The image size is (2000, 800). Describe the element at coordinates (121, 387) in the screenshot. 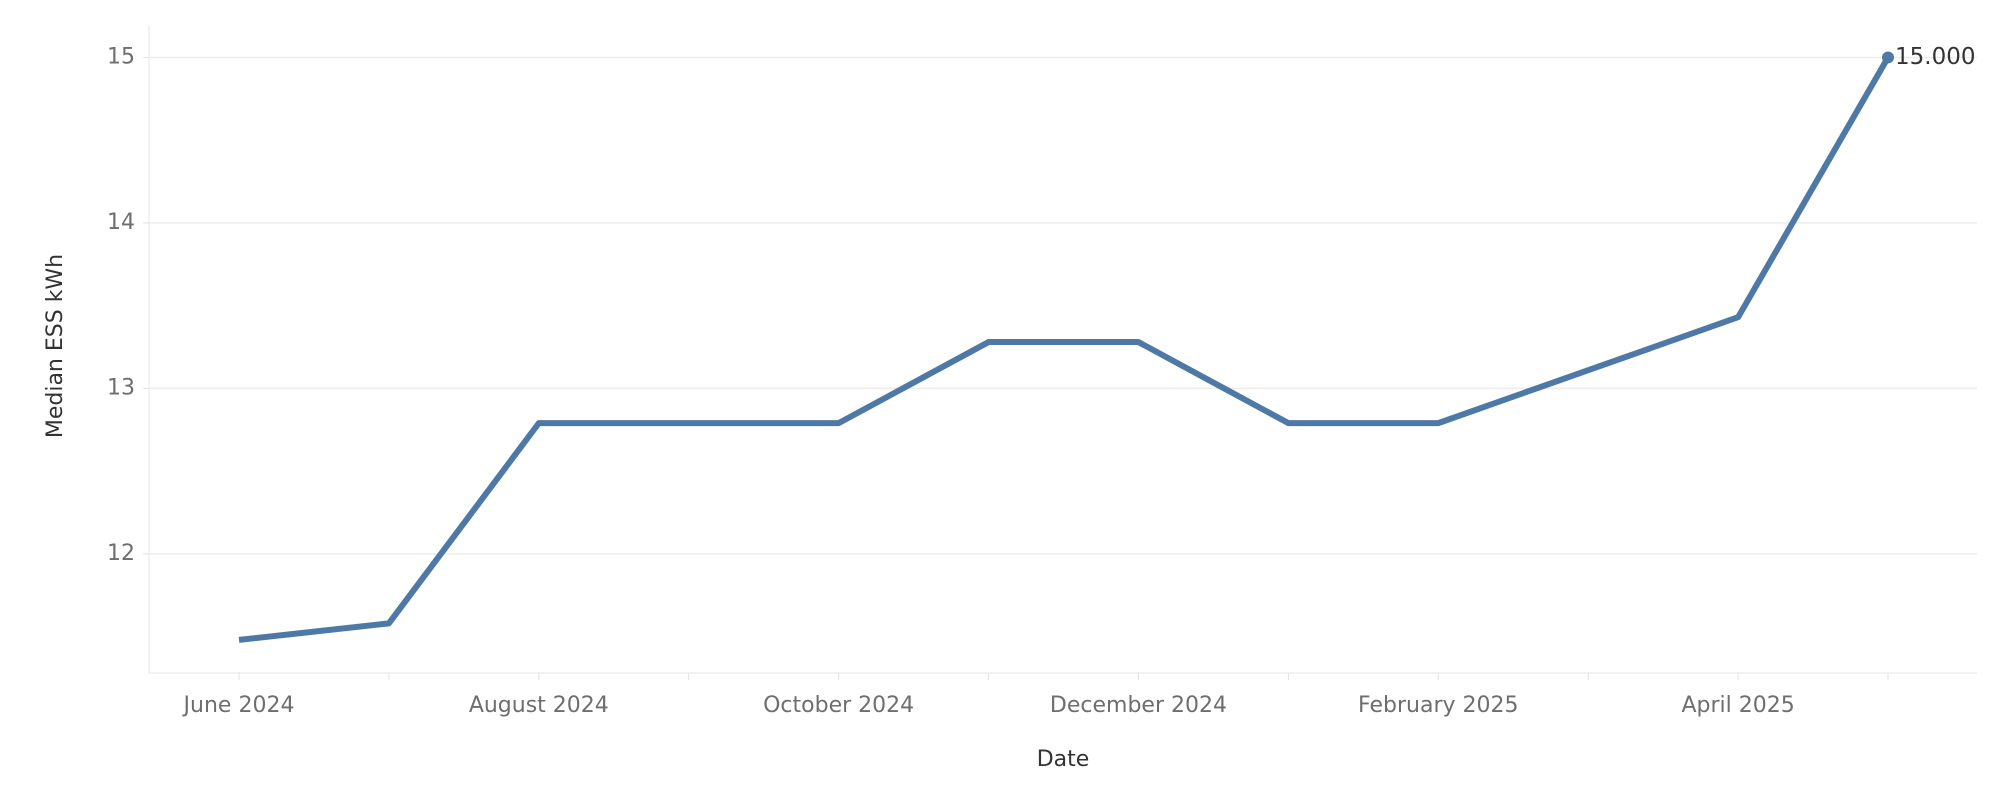

I see `y-tick-label: 13` at that location.